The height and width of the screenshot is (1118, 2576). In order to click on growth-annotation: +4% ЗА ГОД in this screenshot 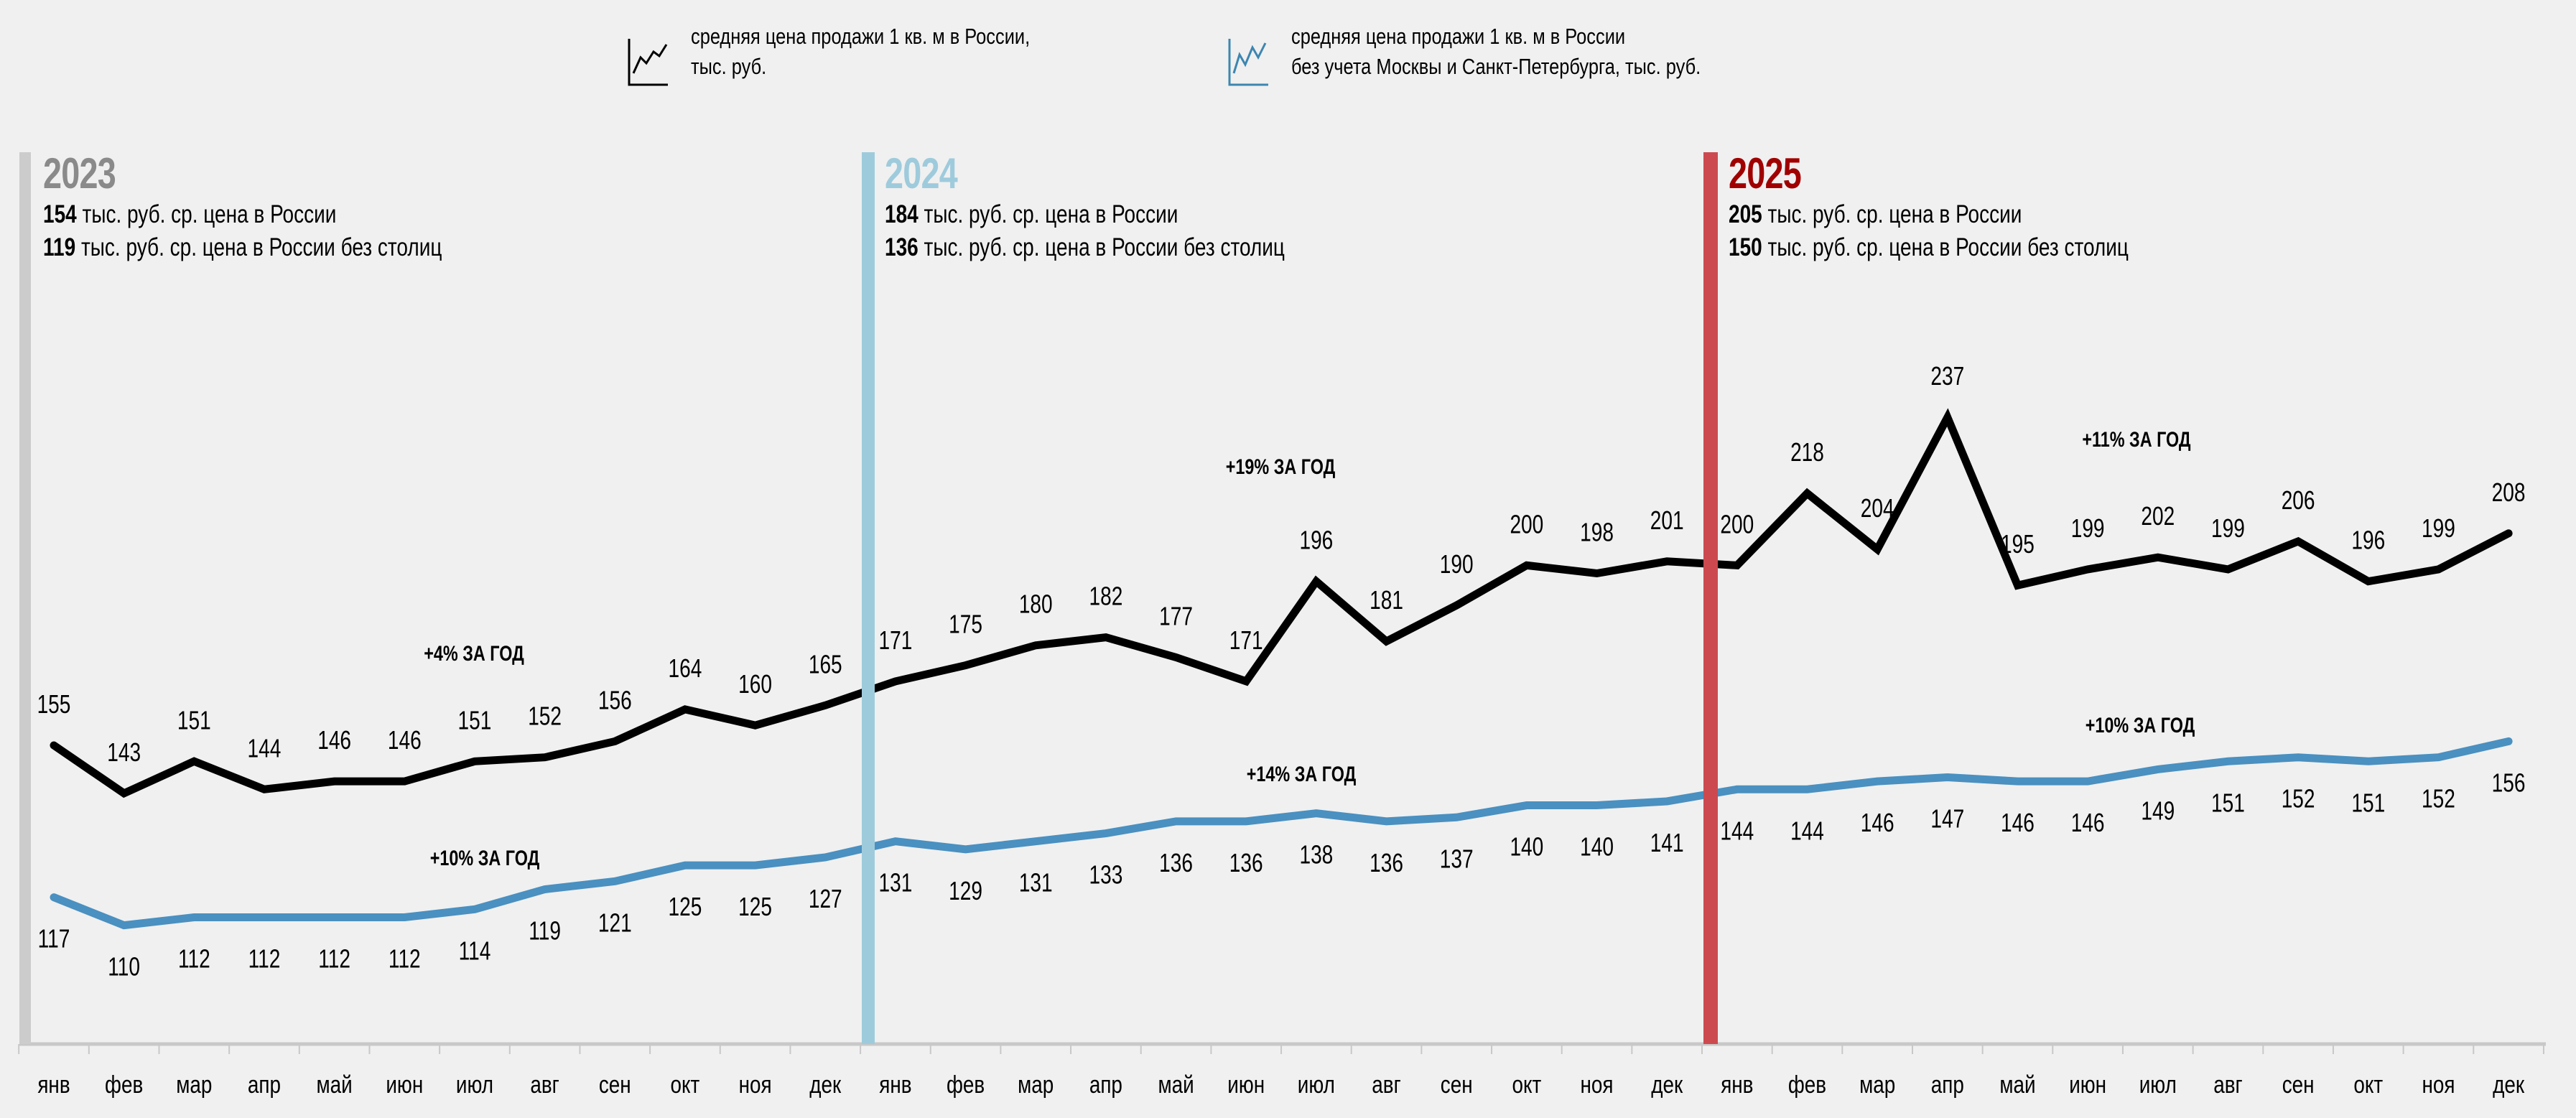, I will do `click(474, 653)`.